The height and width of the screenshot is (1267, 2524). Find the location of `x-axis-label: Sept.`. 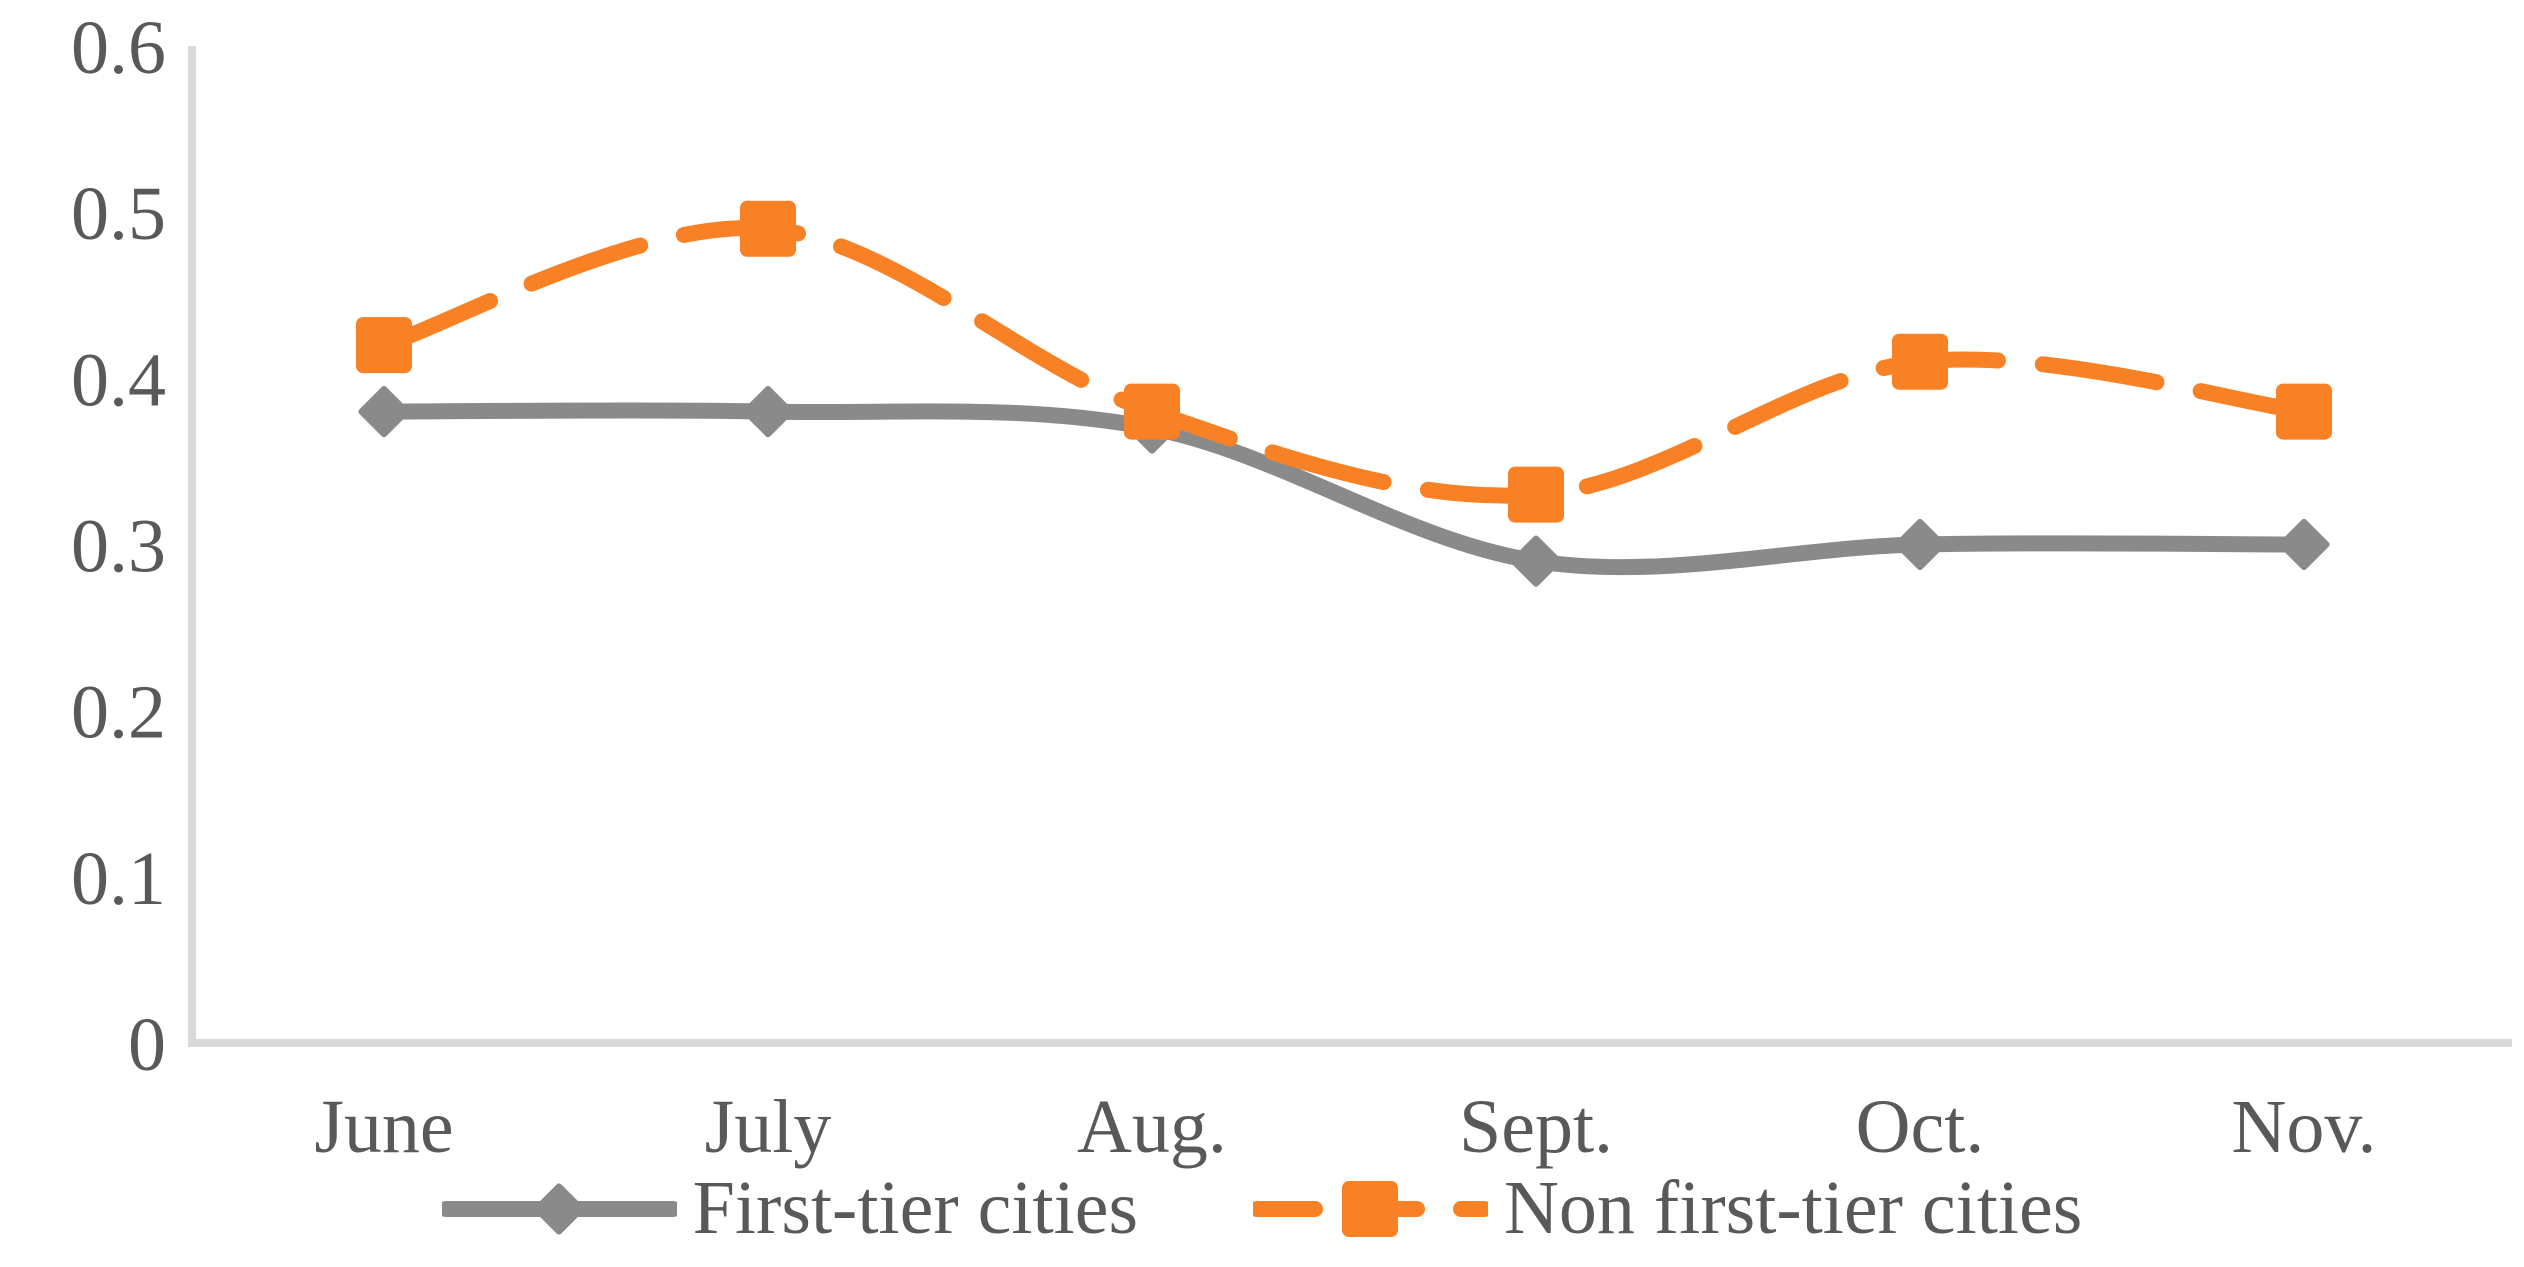

x-axis-label: Sept. is located at coordinates (1536, 1127).